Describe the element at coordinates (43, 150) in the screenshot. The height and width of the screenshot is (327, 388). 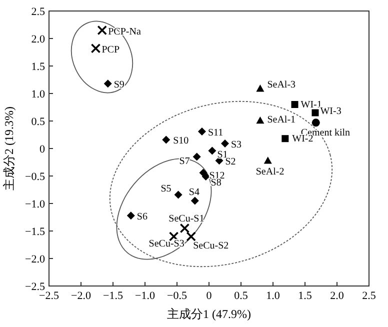
I see `y-tick-label: 0` at that location.